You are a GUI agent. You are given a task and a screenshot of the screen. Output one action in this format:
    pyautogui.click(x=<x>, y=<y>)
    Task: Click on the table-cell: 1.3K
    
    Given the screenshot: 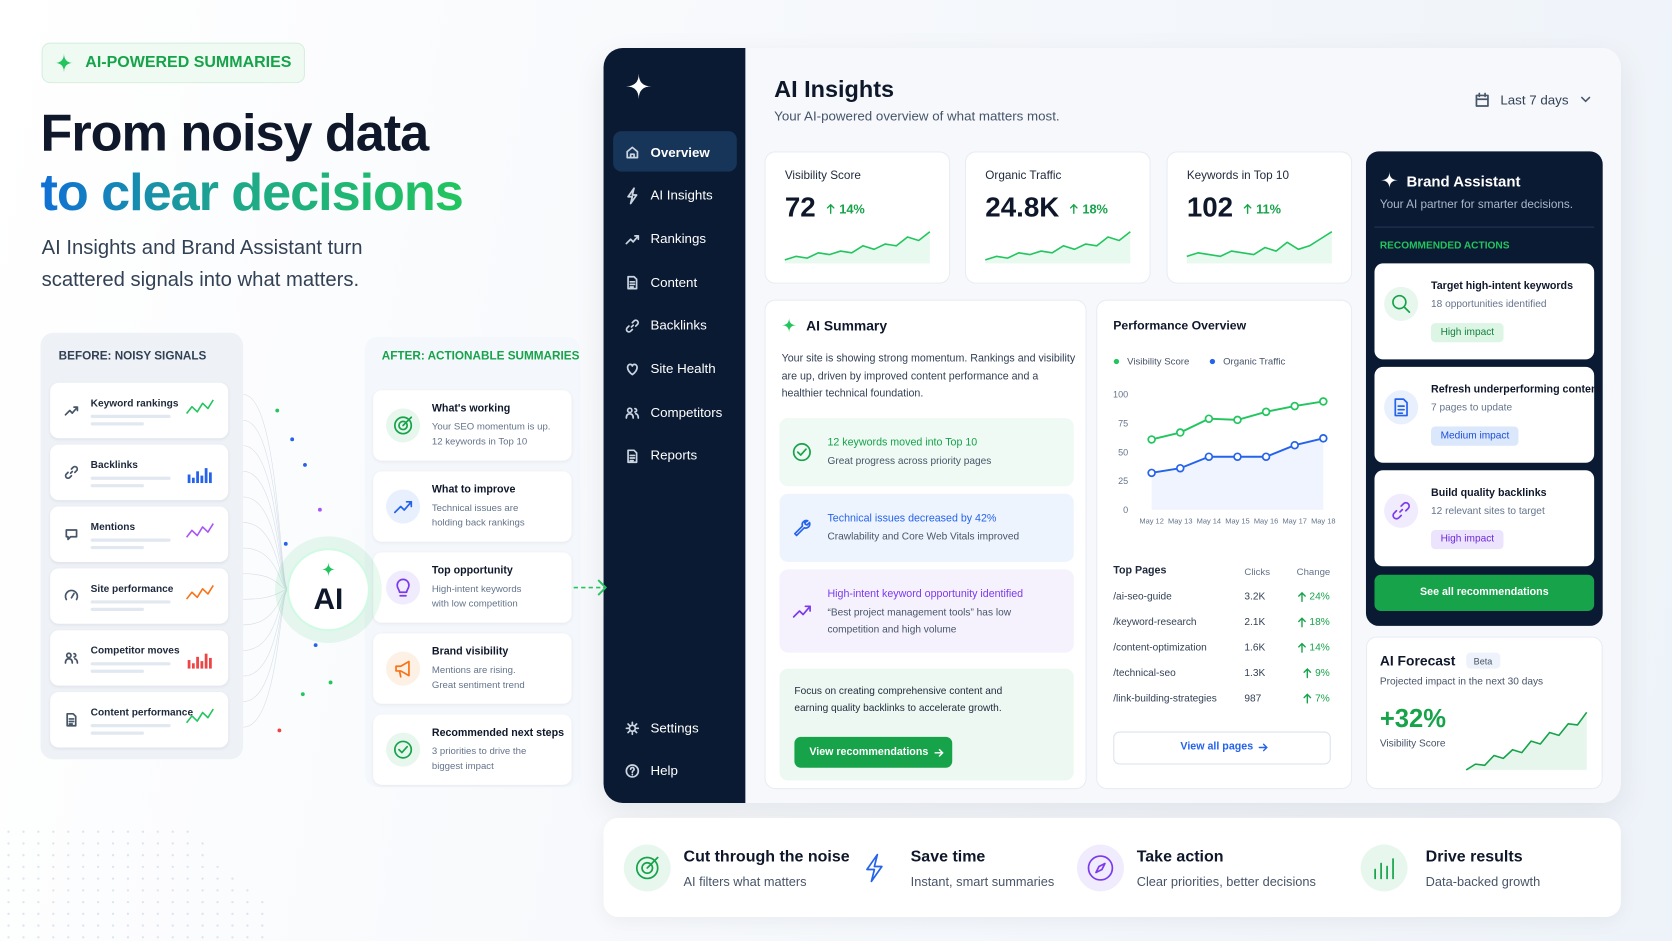 What is the action you would take?
    pyautogui.click(x=1255, y=673)
    